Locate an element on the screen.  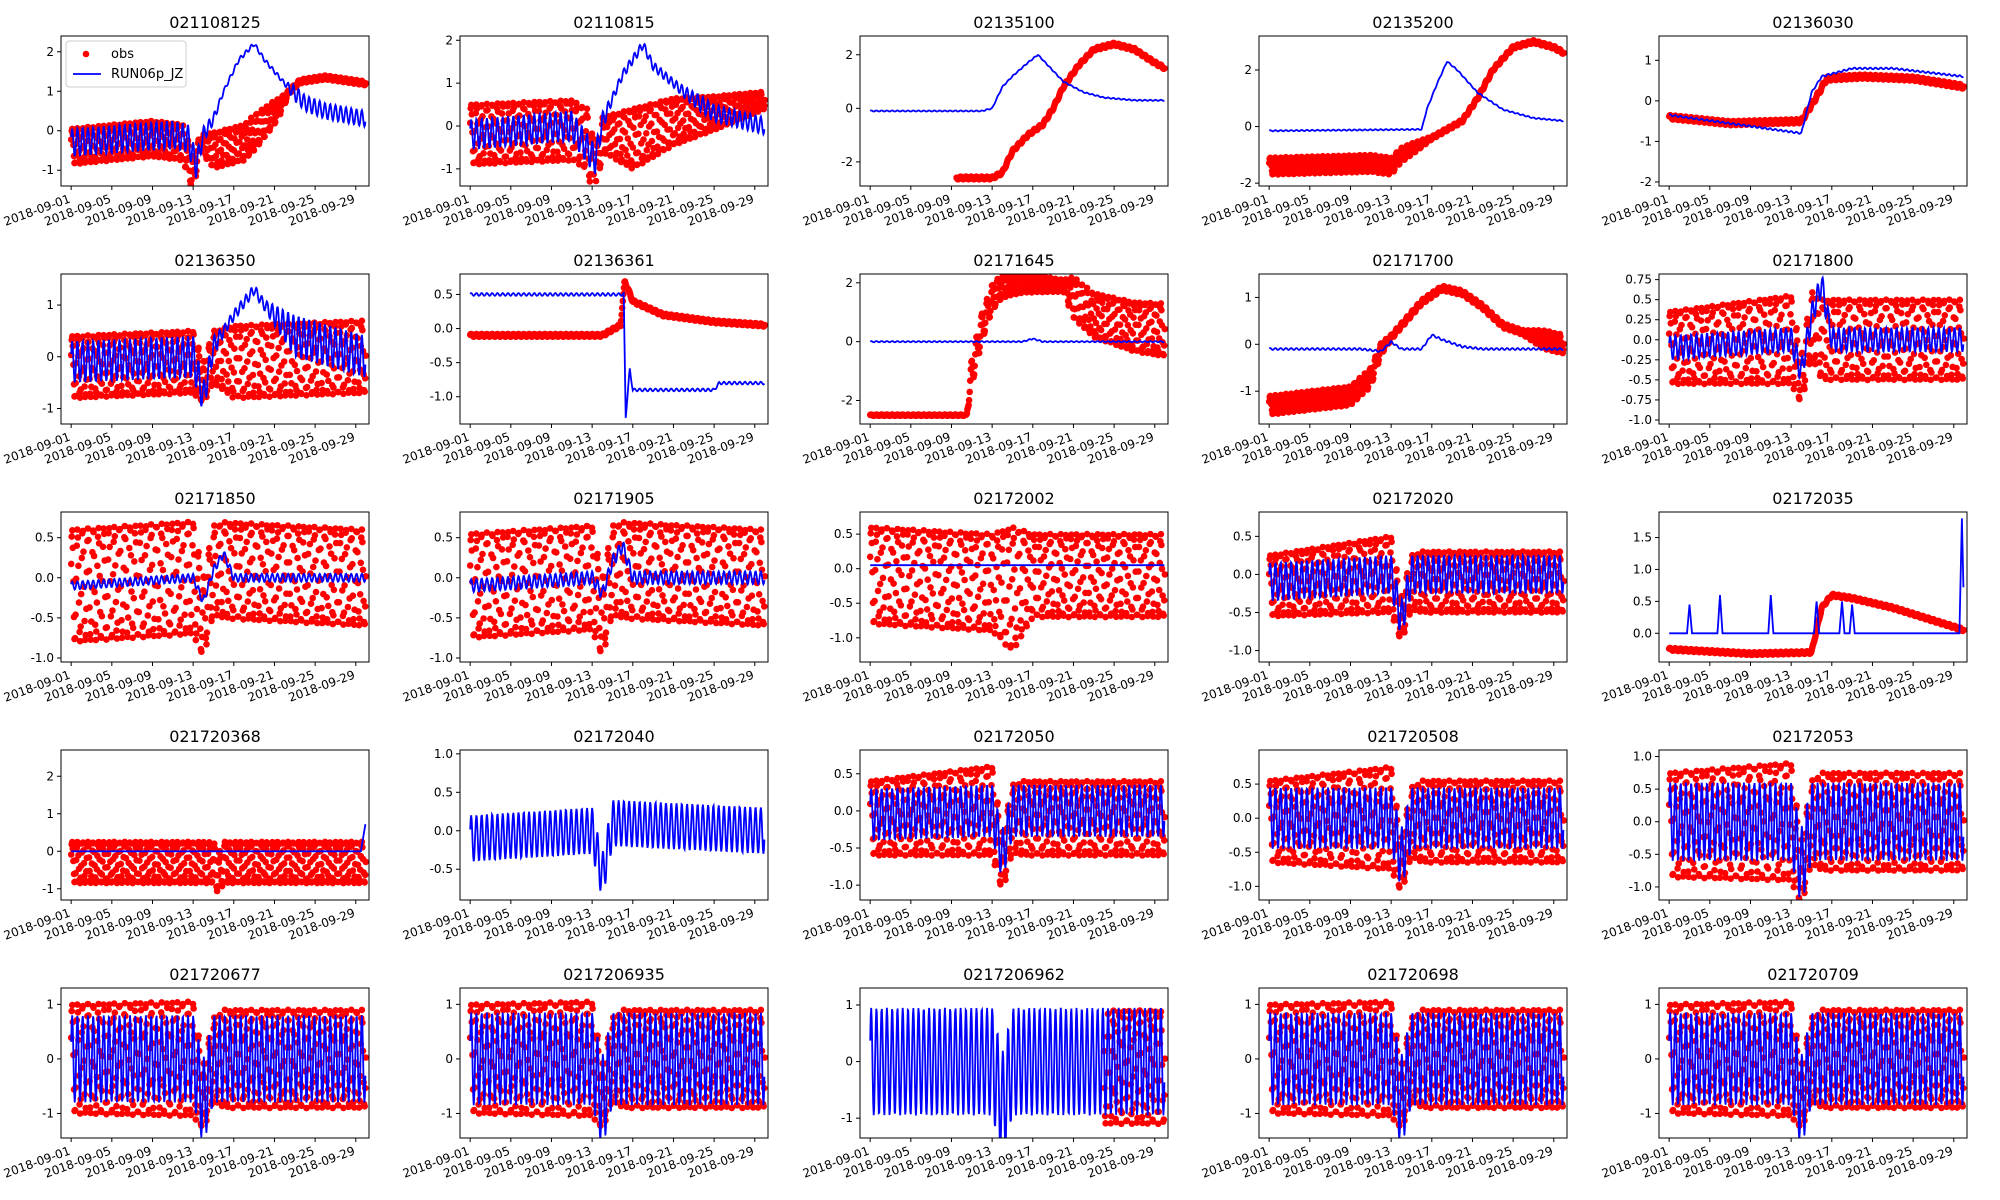
y-tick-label: 0 is located at coordinates (50, 131).